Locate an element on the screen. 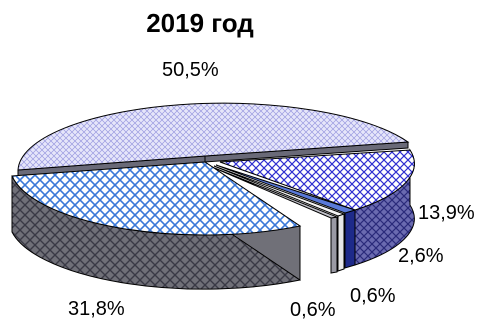 This screenshot has width=485, height=321. data-label-50-5: 50,5% is located at coordinates (190, 70).